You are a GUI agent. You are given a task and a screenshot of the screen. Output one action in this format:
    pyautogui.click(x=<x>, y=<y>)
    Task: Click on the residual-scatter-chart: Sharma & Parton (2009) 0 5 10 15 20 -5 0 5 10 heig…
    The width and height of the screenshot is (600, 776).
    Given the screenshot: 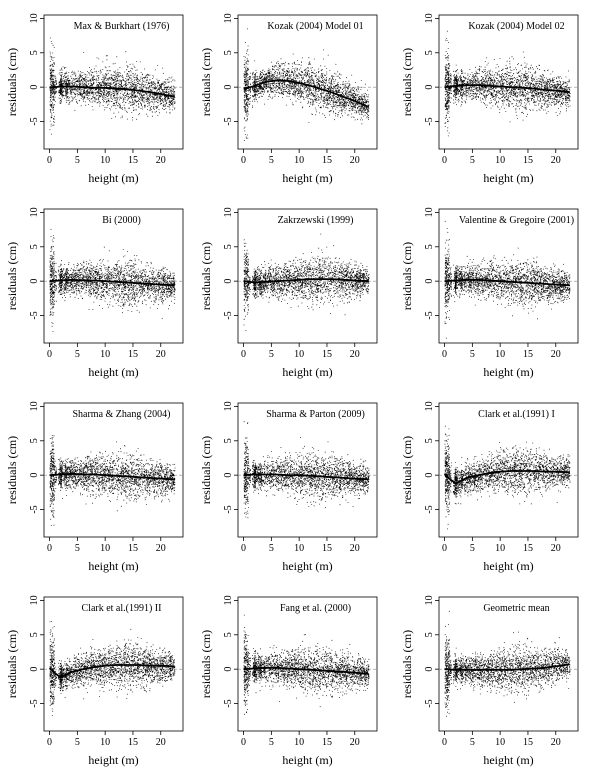 What is the action you would take?
    pyautogui.click(x=288, y=487)
    